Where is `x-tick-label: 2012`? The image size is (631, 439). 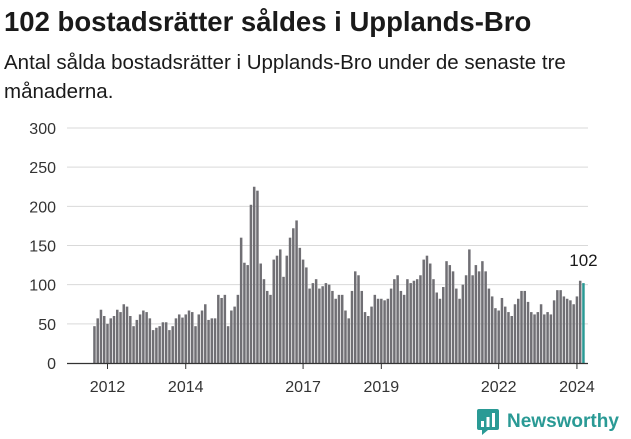 x-tick-label: 2012 is located at coordinates (108, 387).